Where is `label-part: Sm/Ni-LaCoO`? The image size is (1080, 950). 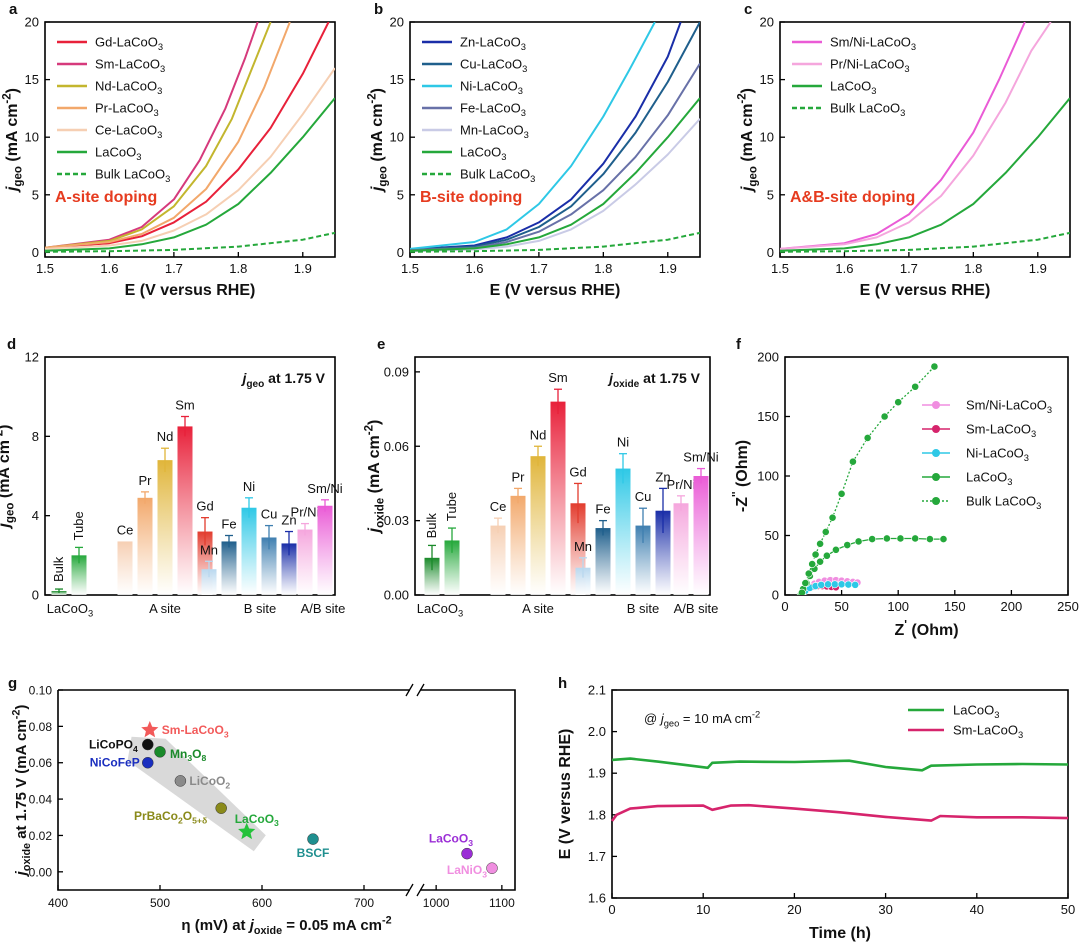 label-part: Sm/Ni-LaCoO is located at coordinates (1006, 405).